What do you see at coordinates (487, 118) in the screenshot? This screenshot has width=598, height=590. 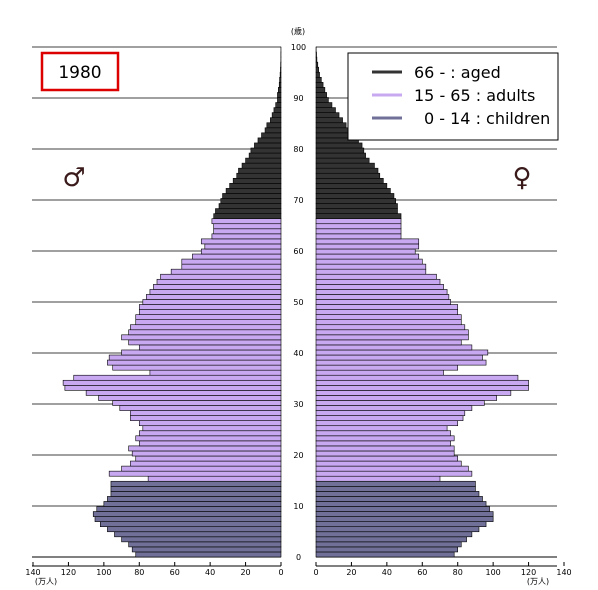 I see `legend-label-children: 0 - 14 : children` at bounding box center [487, 118].